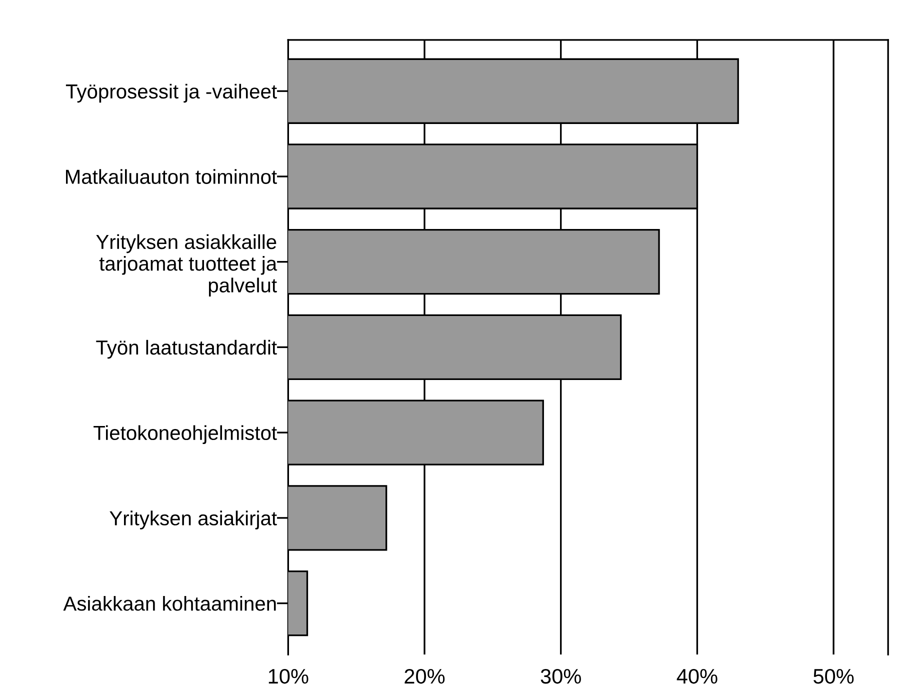 Image resolution: width=909 pixels, height=700 pixels. Describe the element at coordinates (288, 676) in the screenshot. I see `x-tick-label: 10%` at that location.